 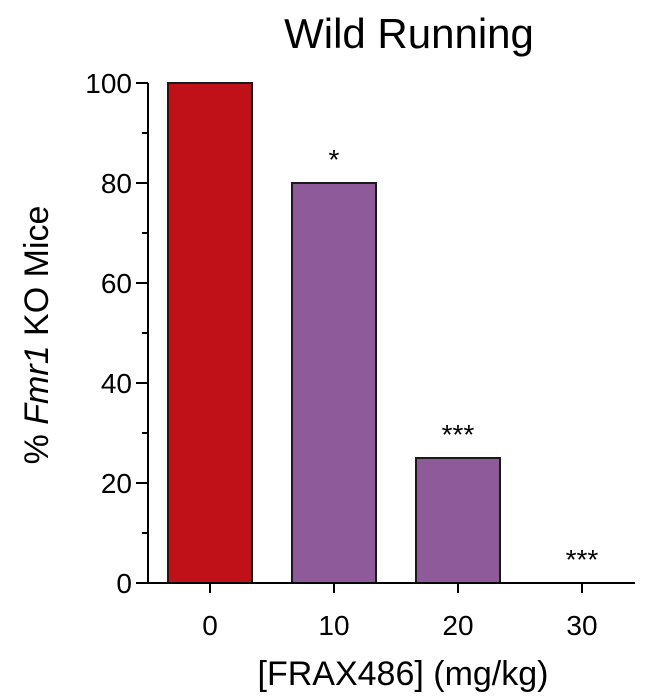 I want to click on y-axis-label-prefix: %, so click(x=37, y=445).